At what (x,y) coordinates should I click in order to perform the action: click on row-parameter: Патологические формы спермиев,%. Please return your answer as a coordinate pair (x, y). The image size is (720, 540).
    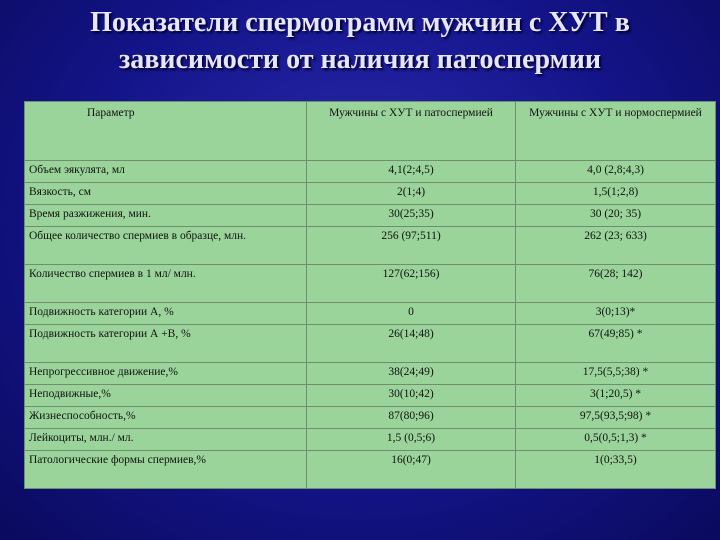
    Looking at the image, I should click on (165, 469).